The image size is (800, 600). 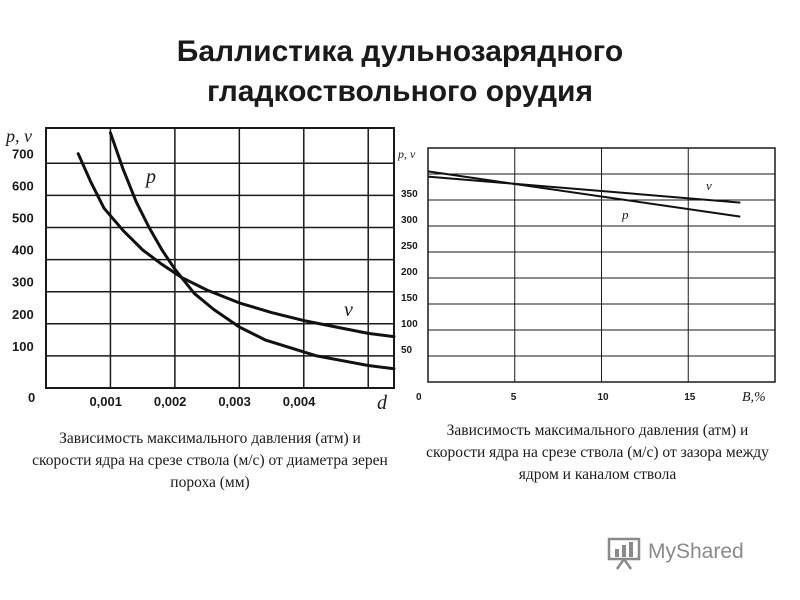 I want to click on y-tick-label: 0, so click(x=31, y=397).